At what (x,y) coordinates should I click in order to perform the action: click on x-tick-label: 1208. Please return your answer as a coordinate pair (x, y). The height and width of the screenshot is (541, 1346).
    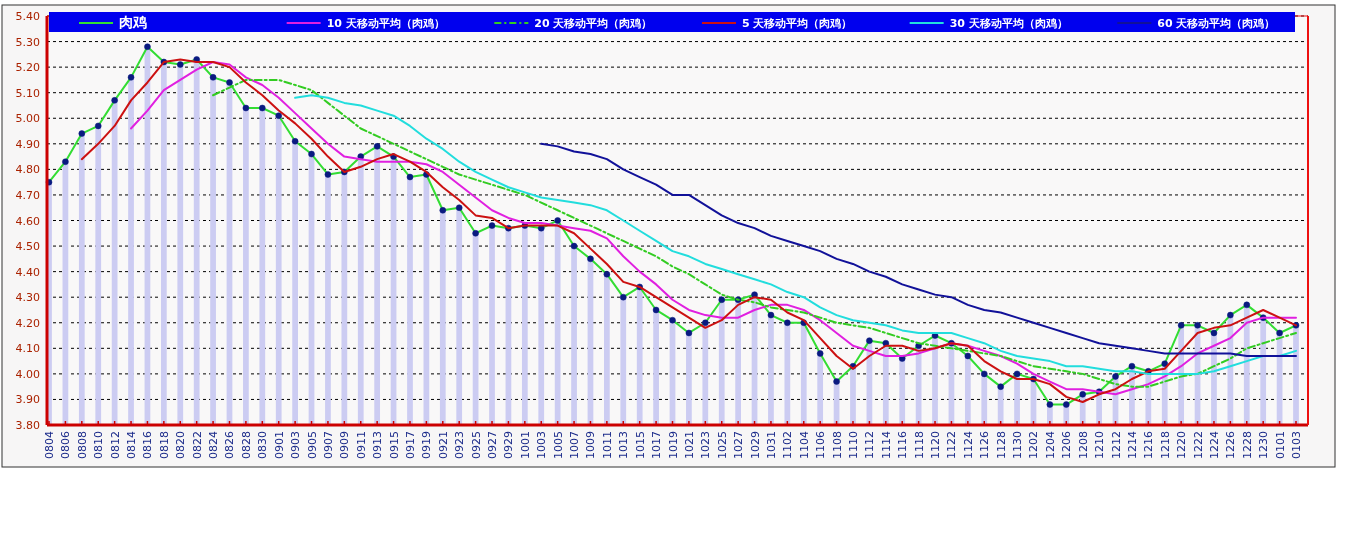
    Looking at the image, I should click on (1083, 445).